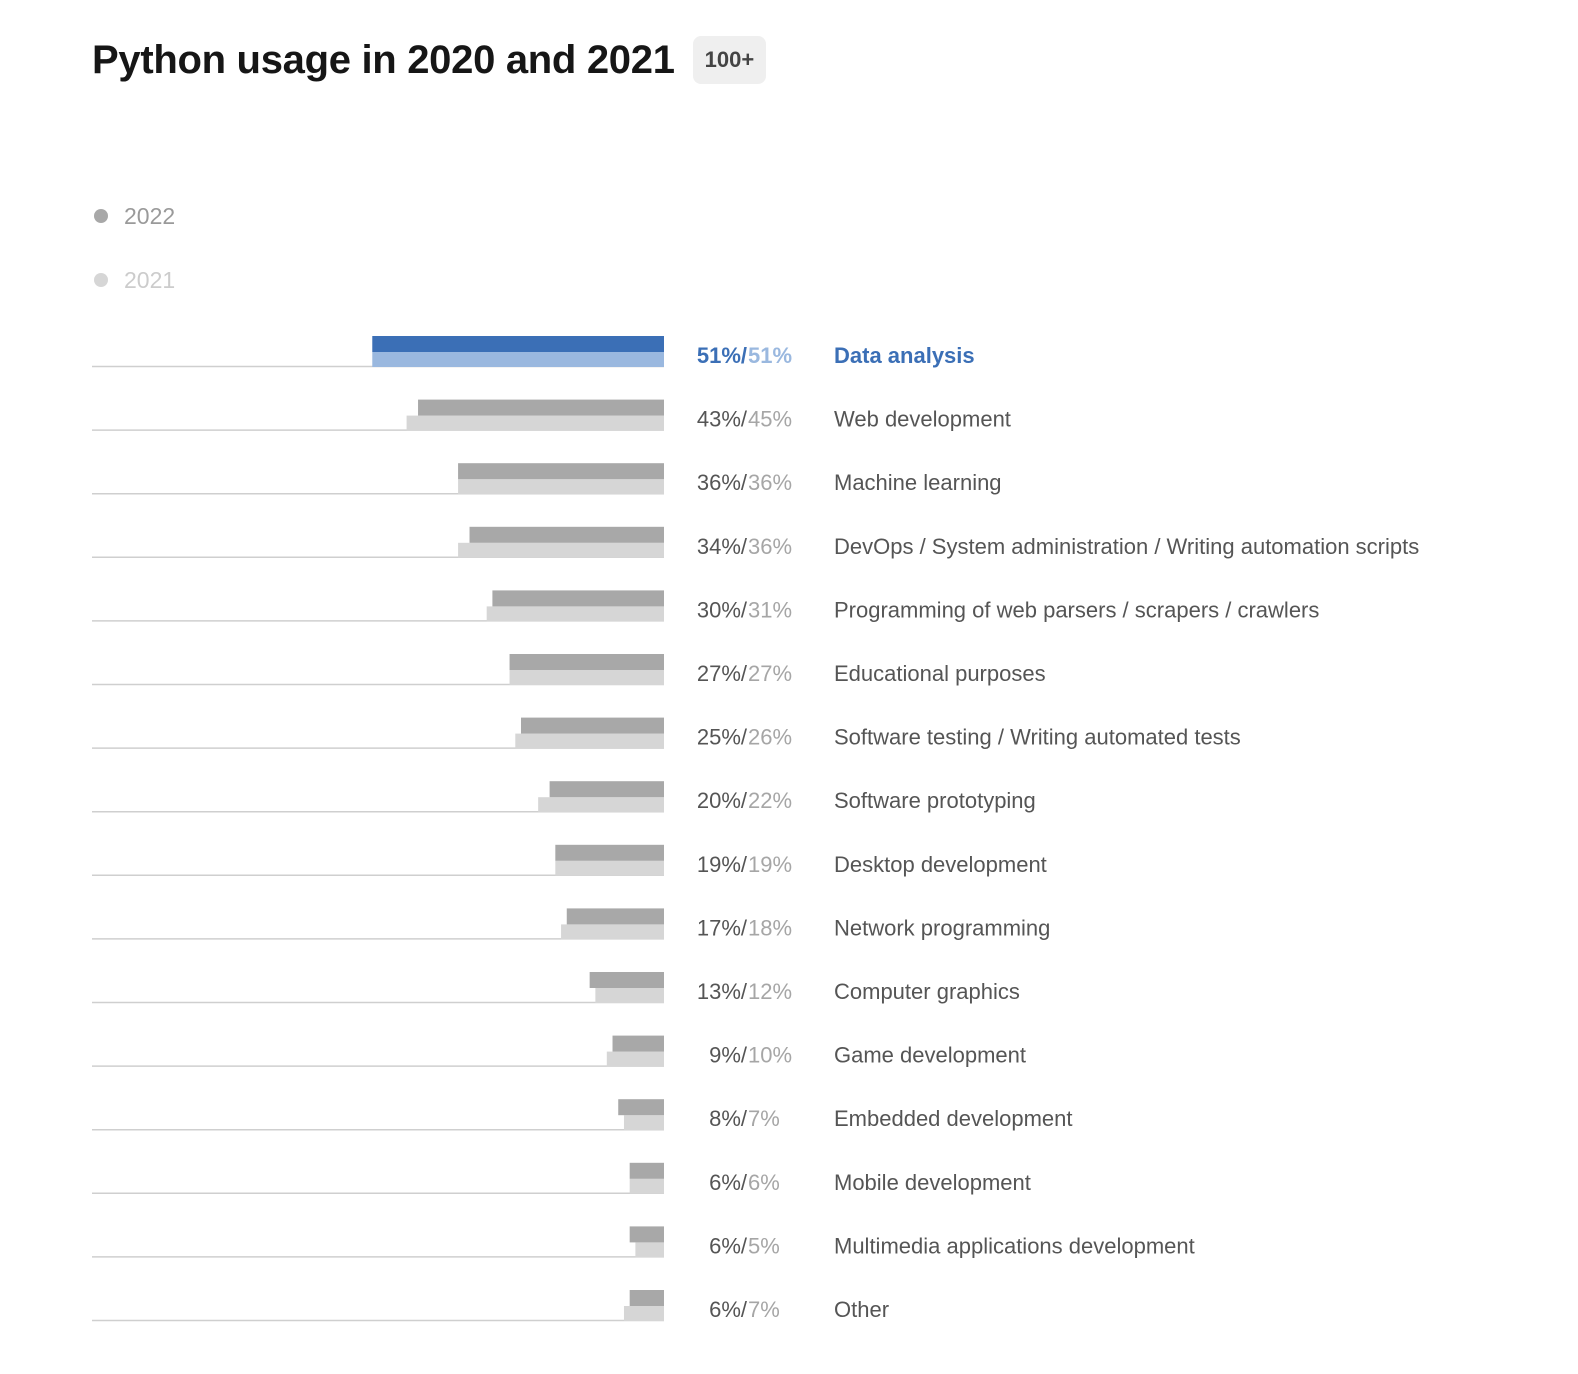 The height and width of the screenshot is (1374, 1578). I want to click on category-label-row-1: Data analysis, so click(904, 355).